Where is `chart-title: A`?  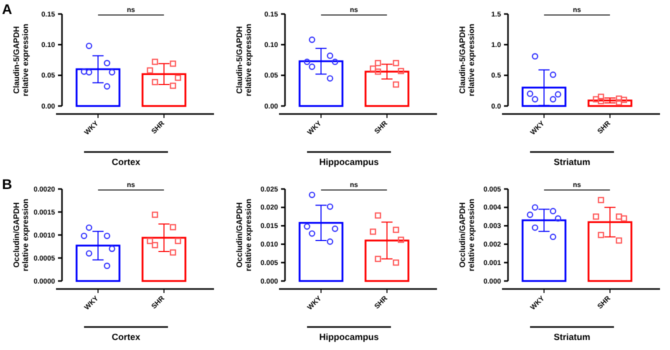
chart-title: A is located at coordinates (7, 9).